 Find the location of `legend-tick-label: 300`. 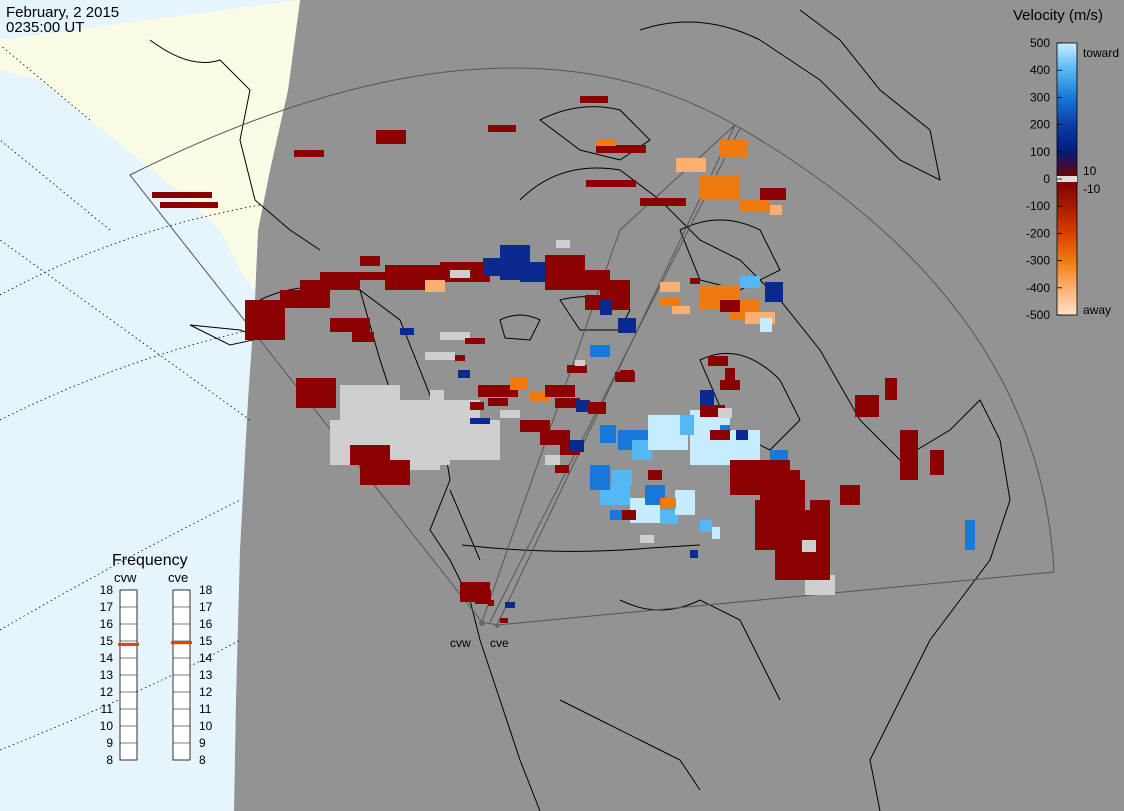

legend-tick-label: 300 is located at coordinates (1040, 97).